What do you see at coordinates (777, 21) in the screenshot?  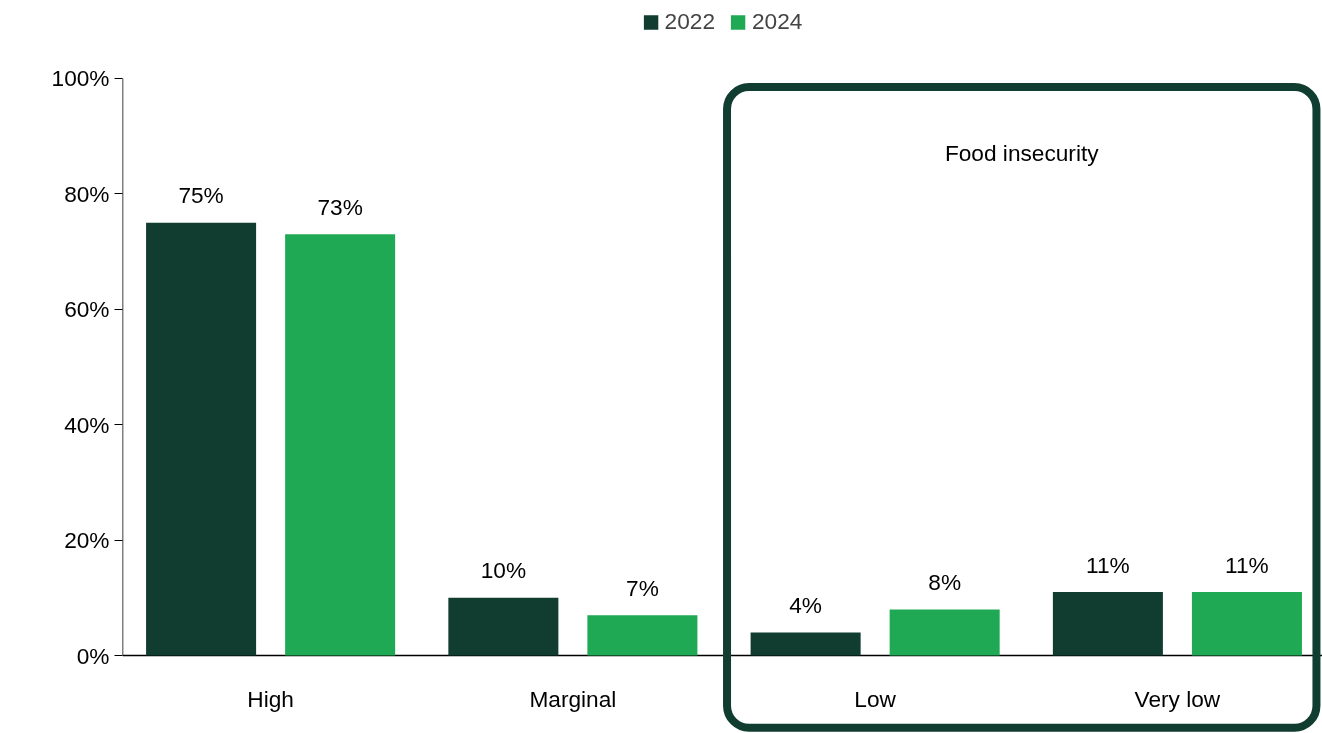 I see `legend-label: 2024` at bounding box center [777, 21].